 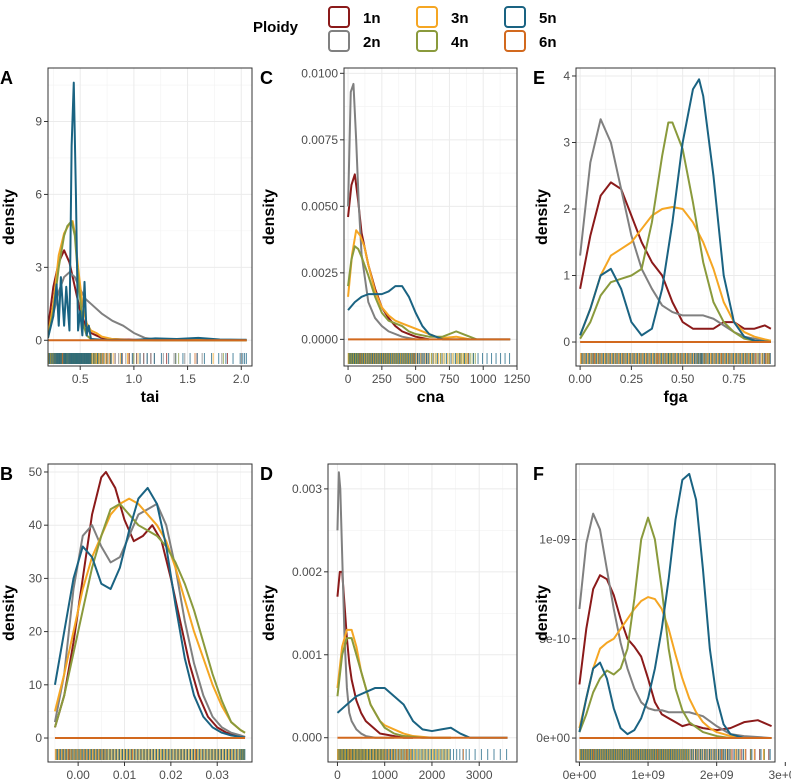 What do you see at coordinates (405, 29) in the screenshot?
I see `legend: Ploidy 1n 2n 3n 4n 5n 6n` at bounding box center [405, 29].